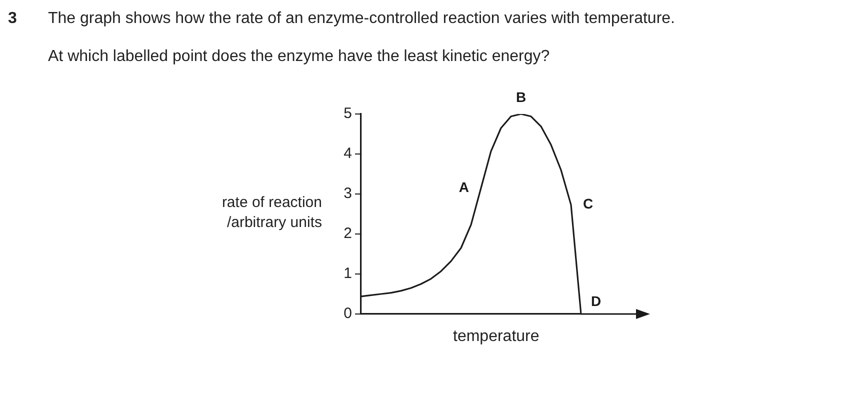 The width and height of the screenshot is (852, 395). What do you see at coordinates (463, 186) in the screenshot?
I see `data-label: A` at bounding box center [463, 186].